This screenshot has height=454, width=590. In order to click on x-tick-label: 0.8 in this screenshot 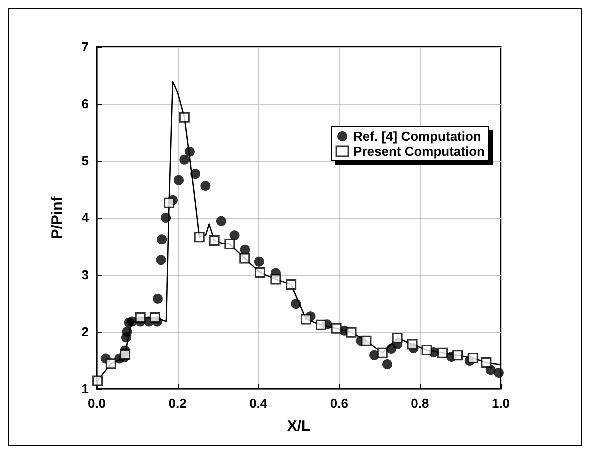, I will do `click(420, 403)`.